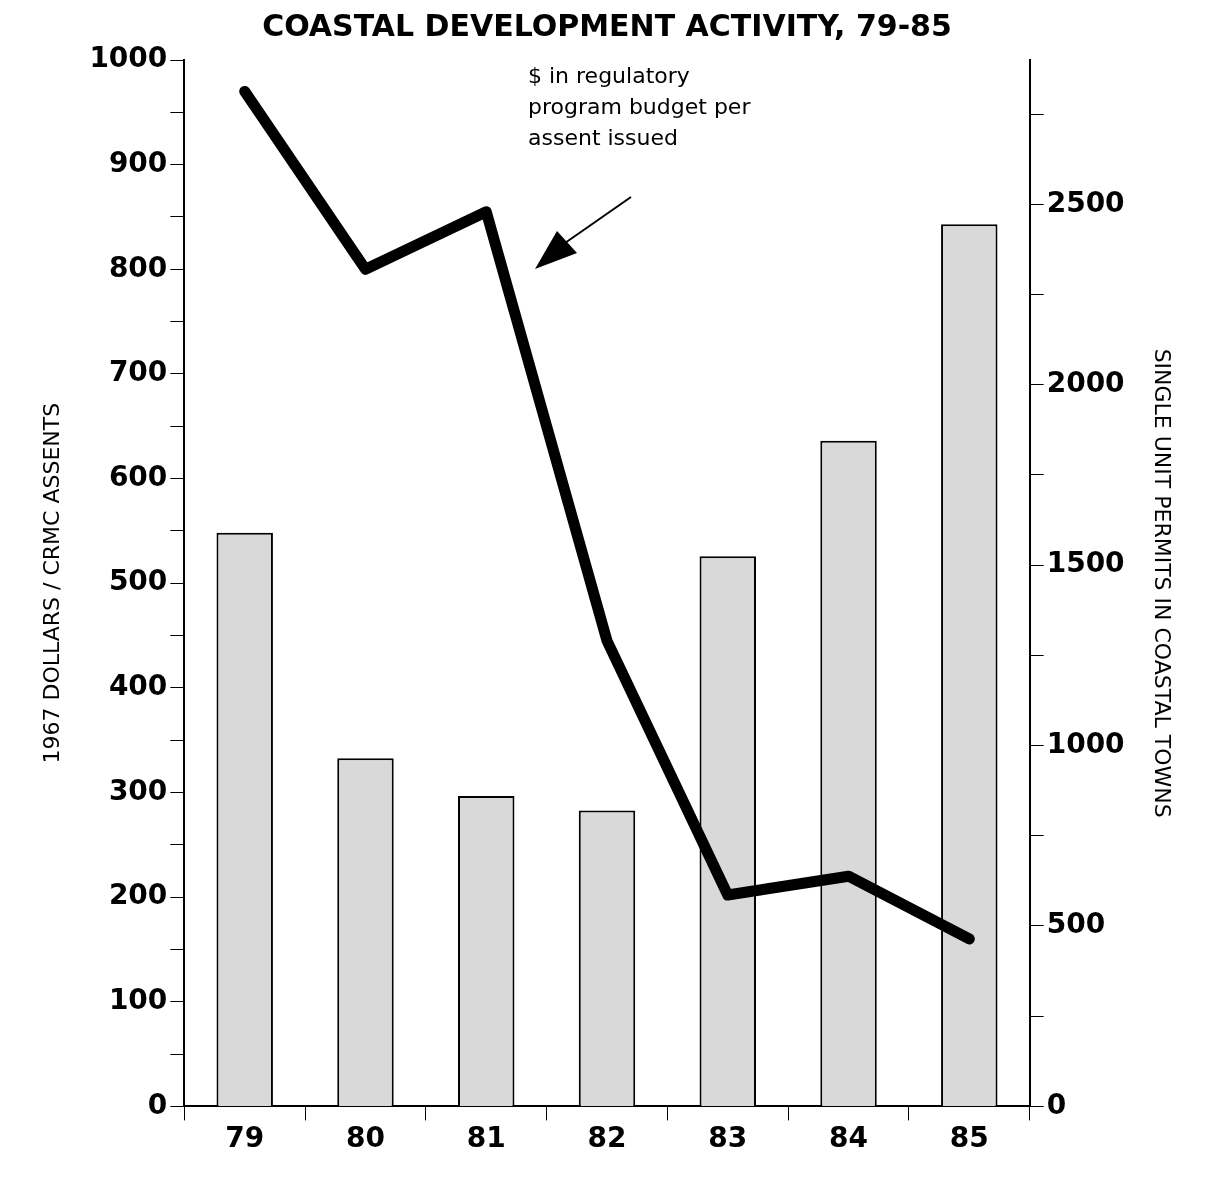  What do you see at coordinates (728, 1138) in the screenshot?
I see `x-tick-label: 83` at bounding box center [728, 1138].